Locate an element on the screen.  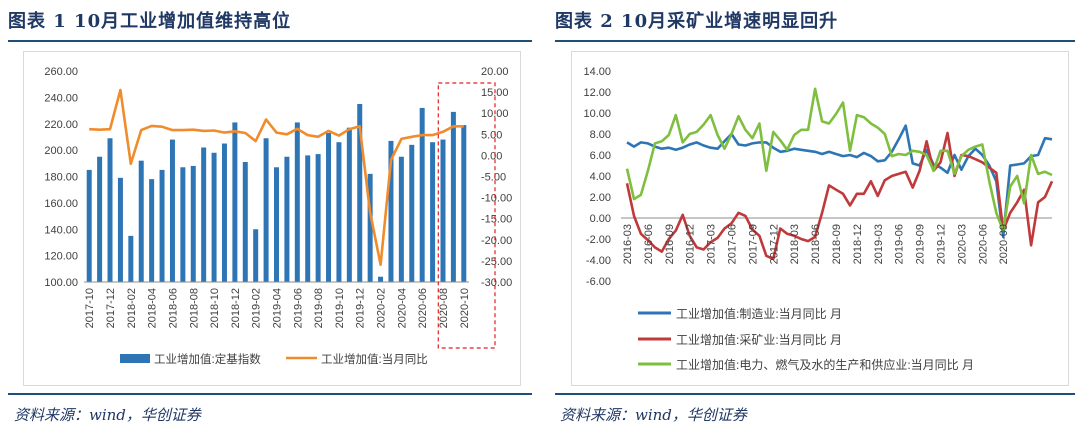
x-tick-label: 2019-02 is located at coordinates (257, 308).